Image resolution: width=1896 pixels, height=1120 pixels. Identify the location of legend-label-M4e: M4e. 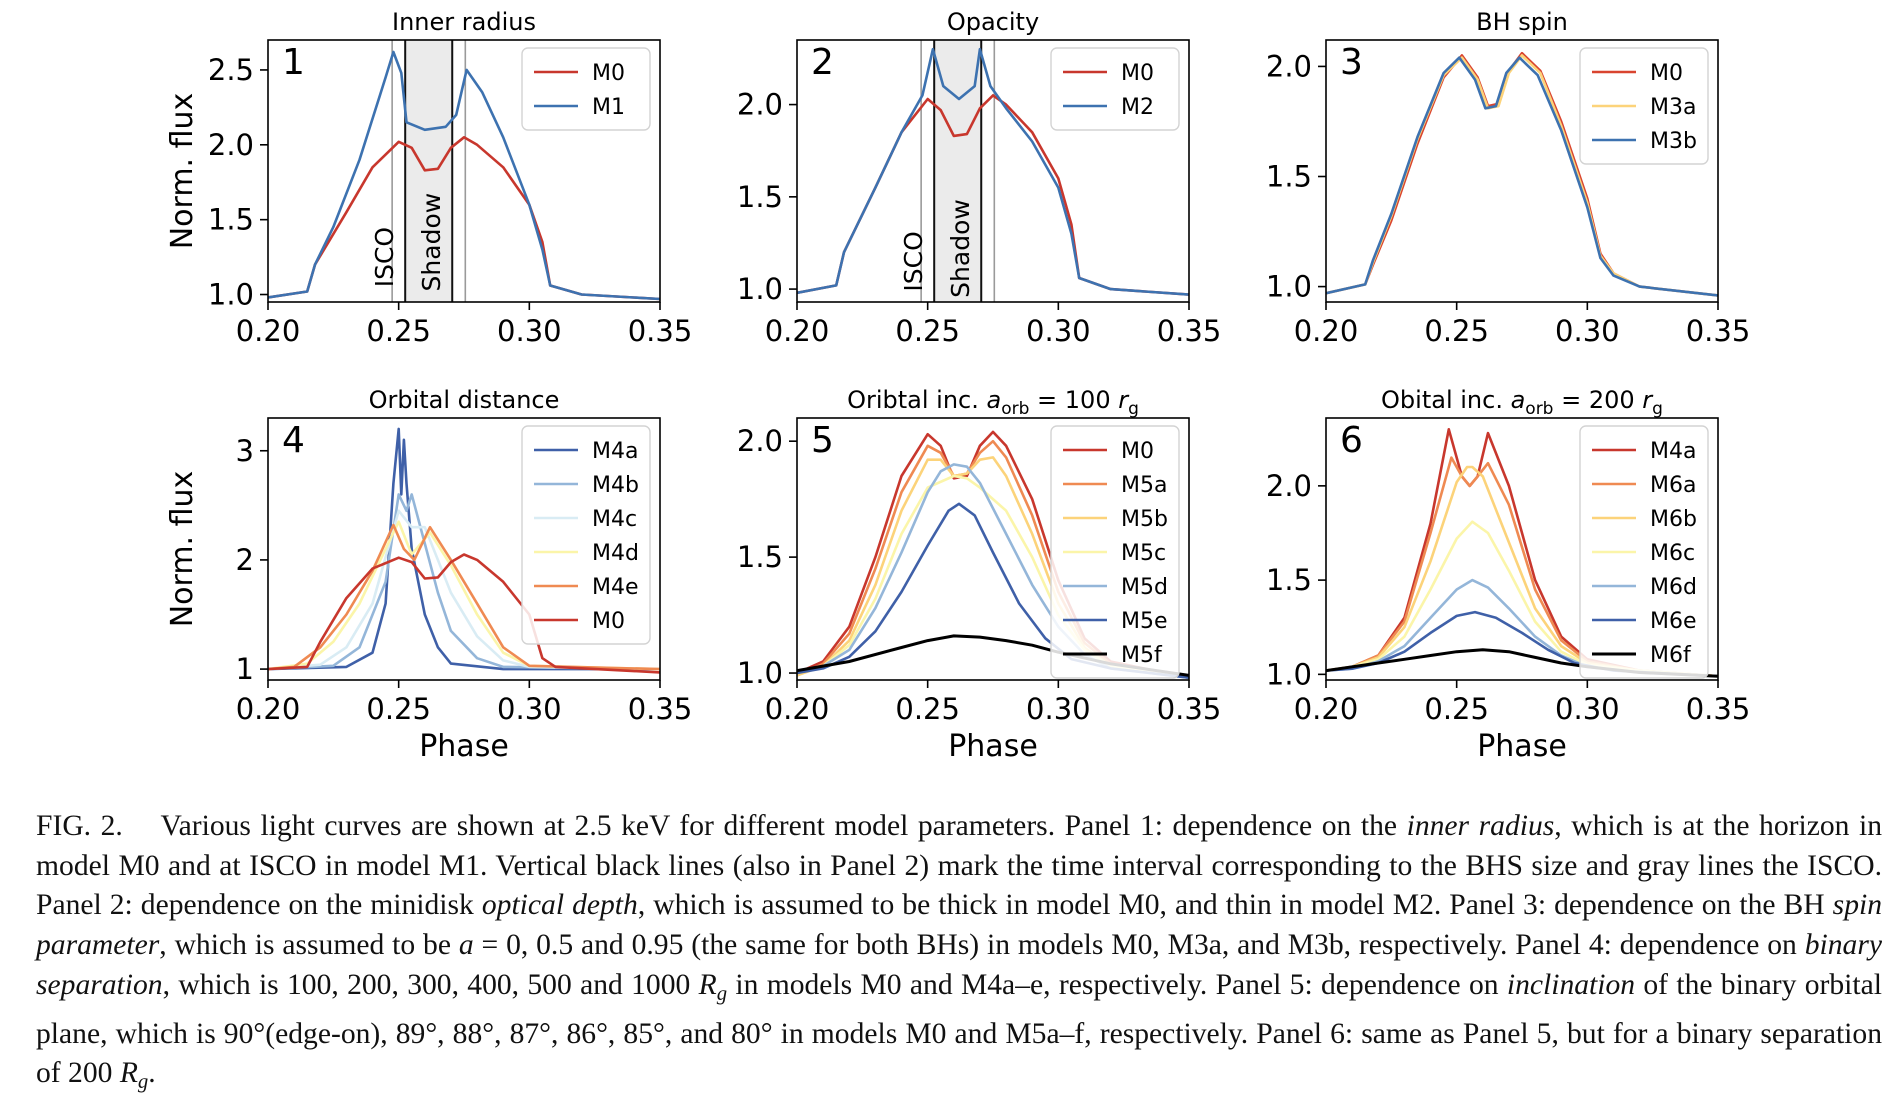
(615, 587).